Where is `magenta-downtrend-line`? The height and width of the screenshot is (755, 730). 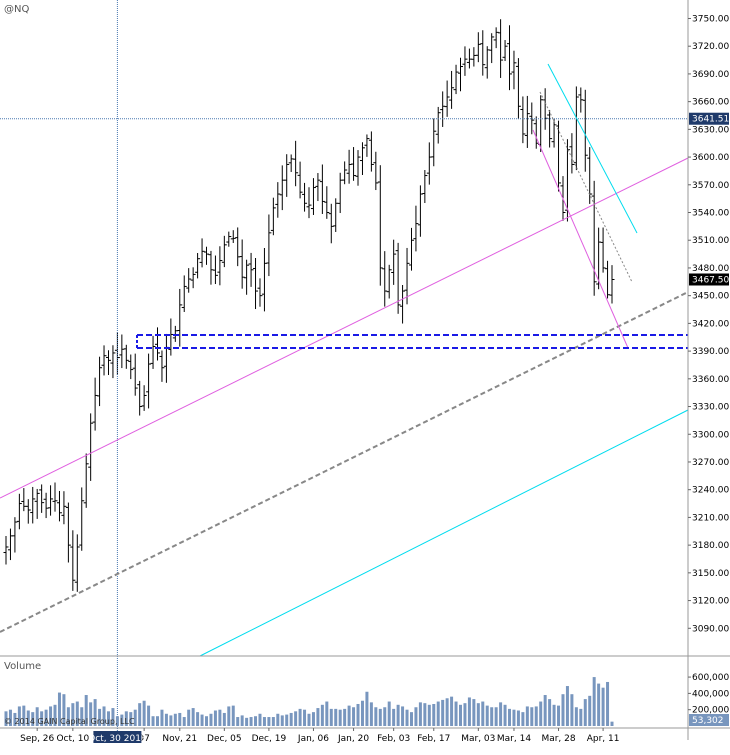
magenta-downtrend-line is located at coordinates (580, 239).